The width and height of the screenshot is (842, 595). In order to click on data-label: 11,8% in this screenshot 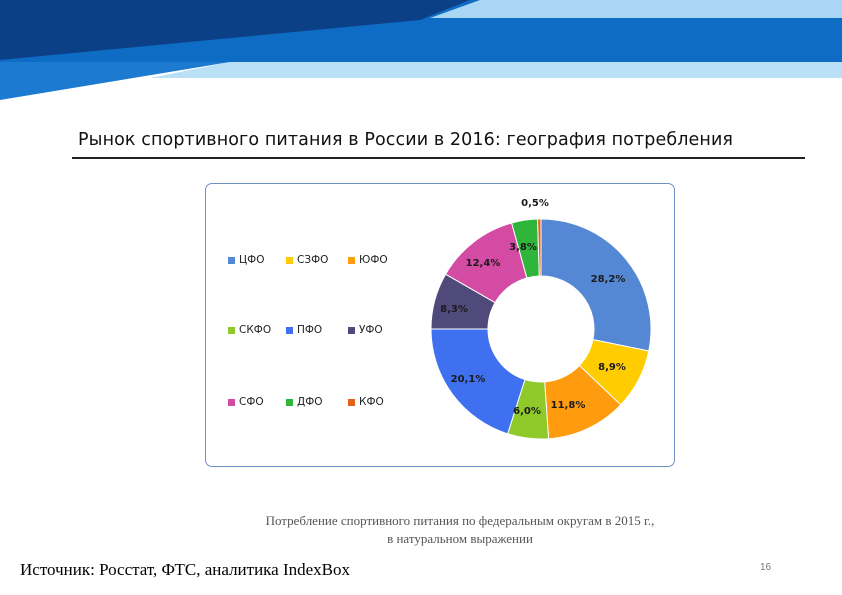, I will do `click(568, 405)`.